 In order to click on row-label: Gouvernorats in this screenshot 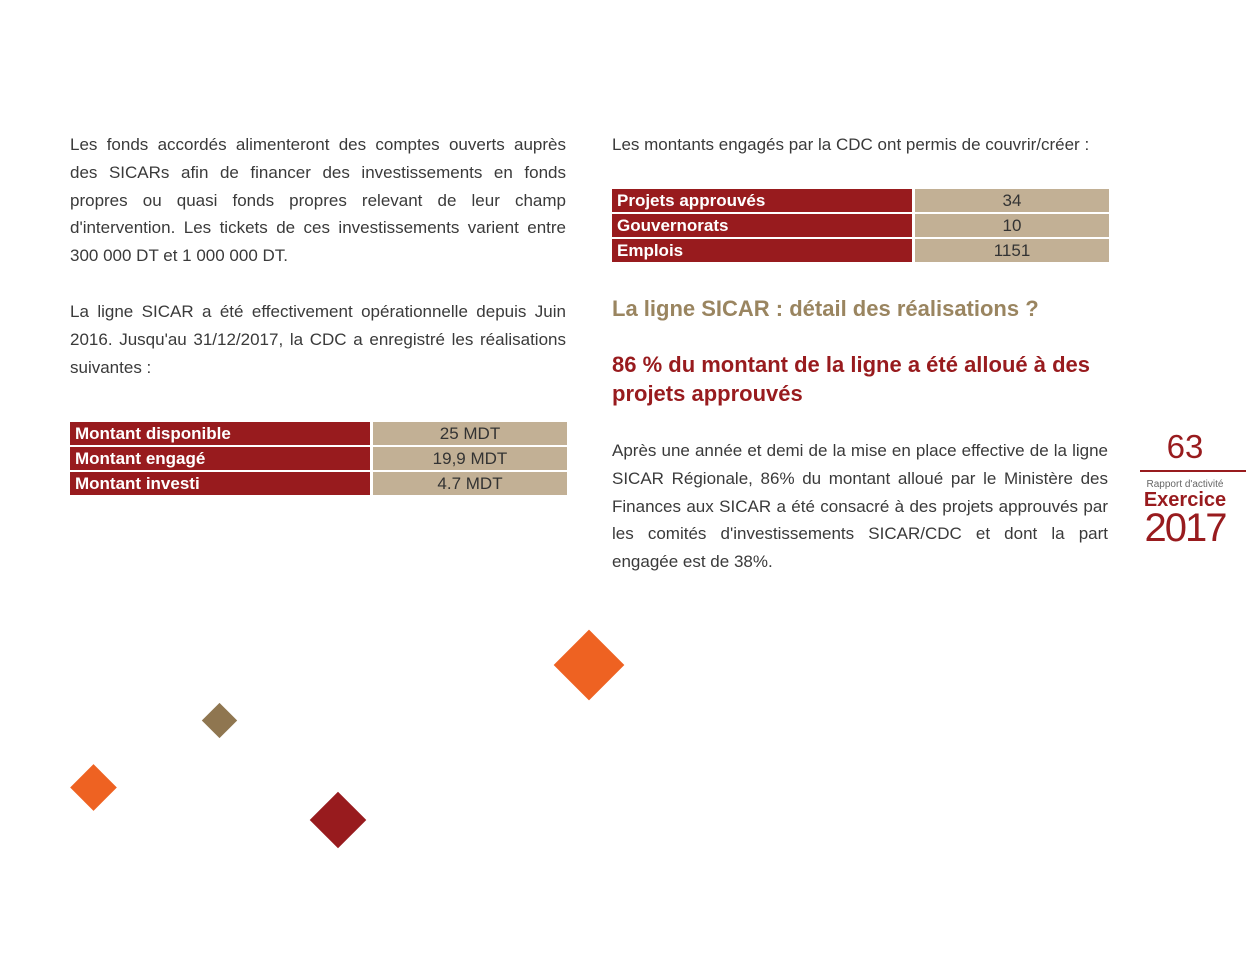, I will do `click(763, 225)`.